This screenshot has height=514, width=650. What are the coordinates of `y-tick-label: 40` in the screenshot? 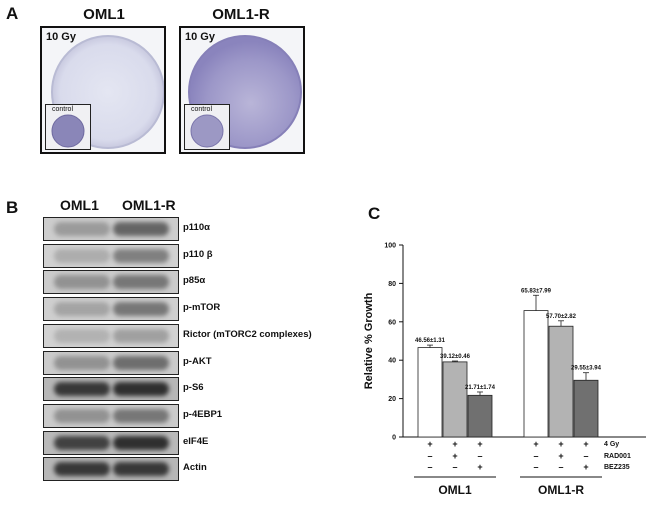 It's located at (392, 361).